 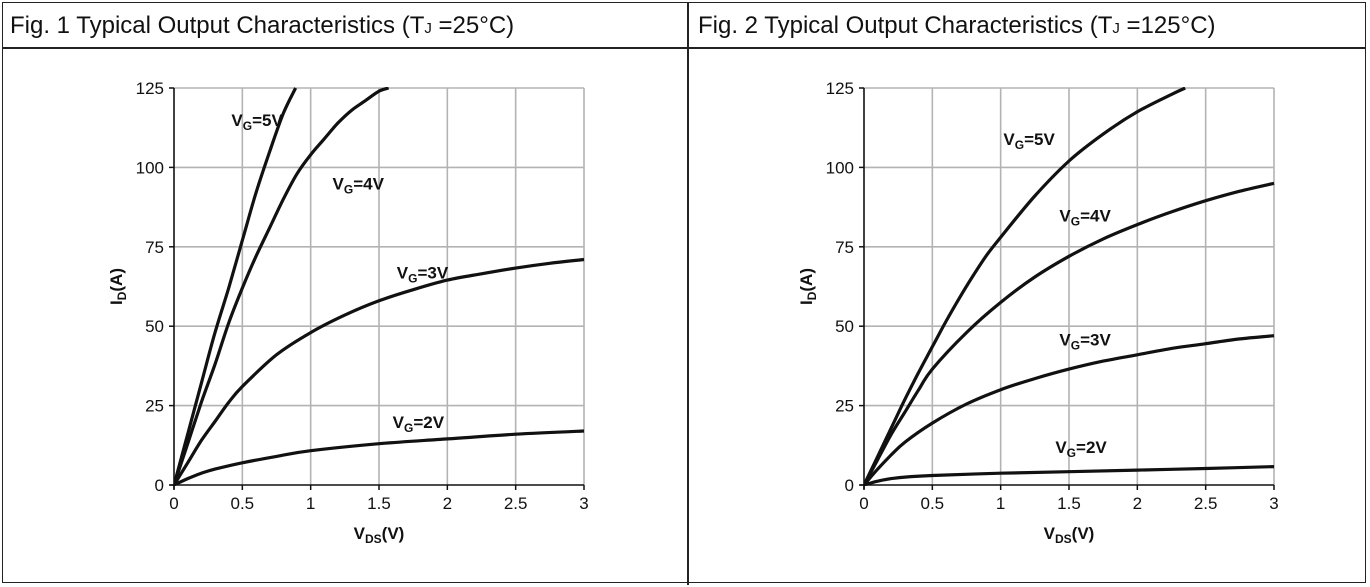 I want to click on fig2-series-label: VG=5V, so click(x=1029, y=141).